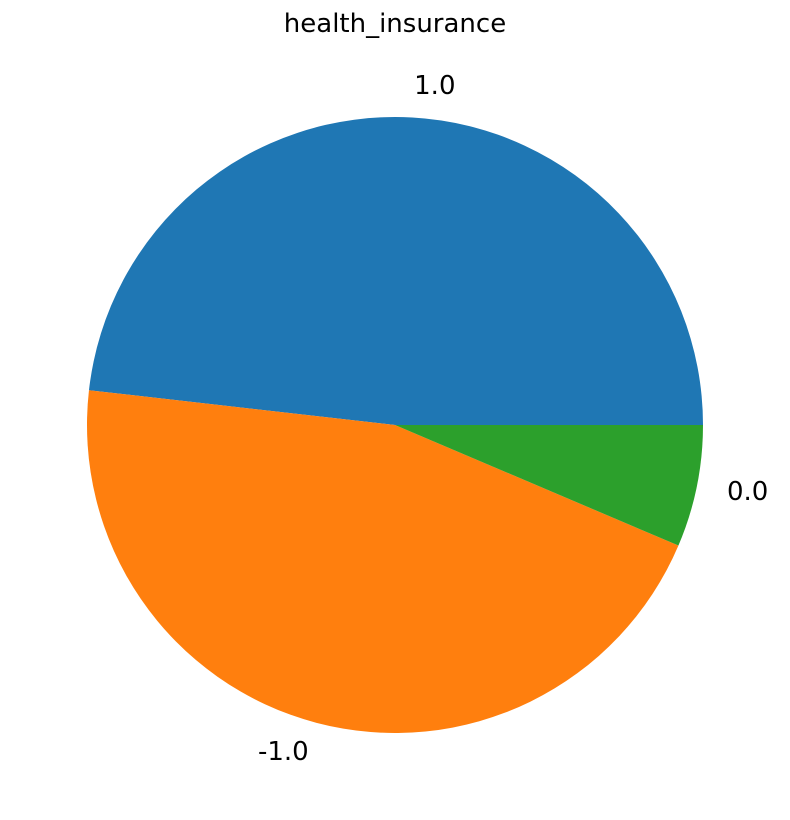 The height and width of the screenshot is (820, 790). I want to click on pie-slice-label-2: 0.0, so click(747, 492).